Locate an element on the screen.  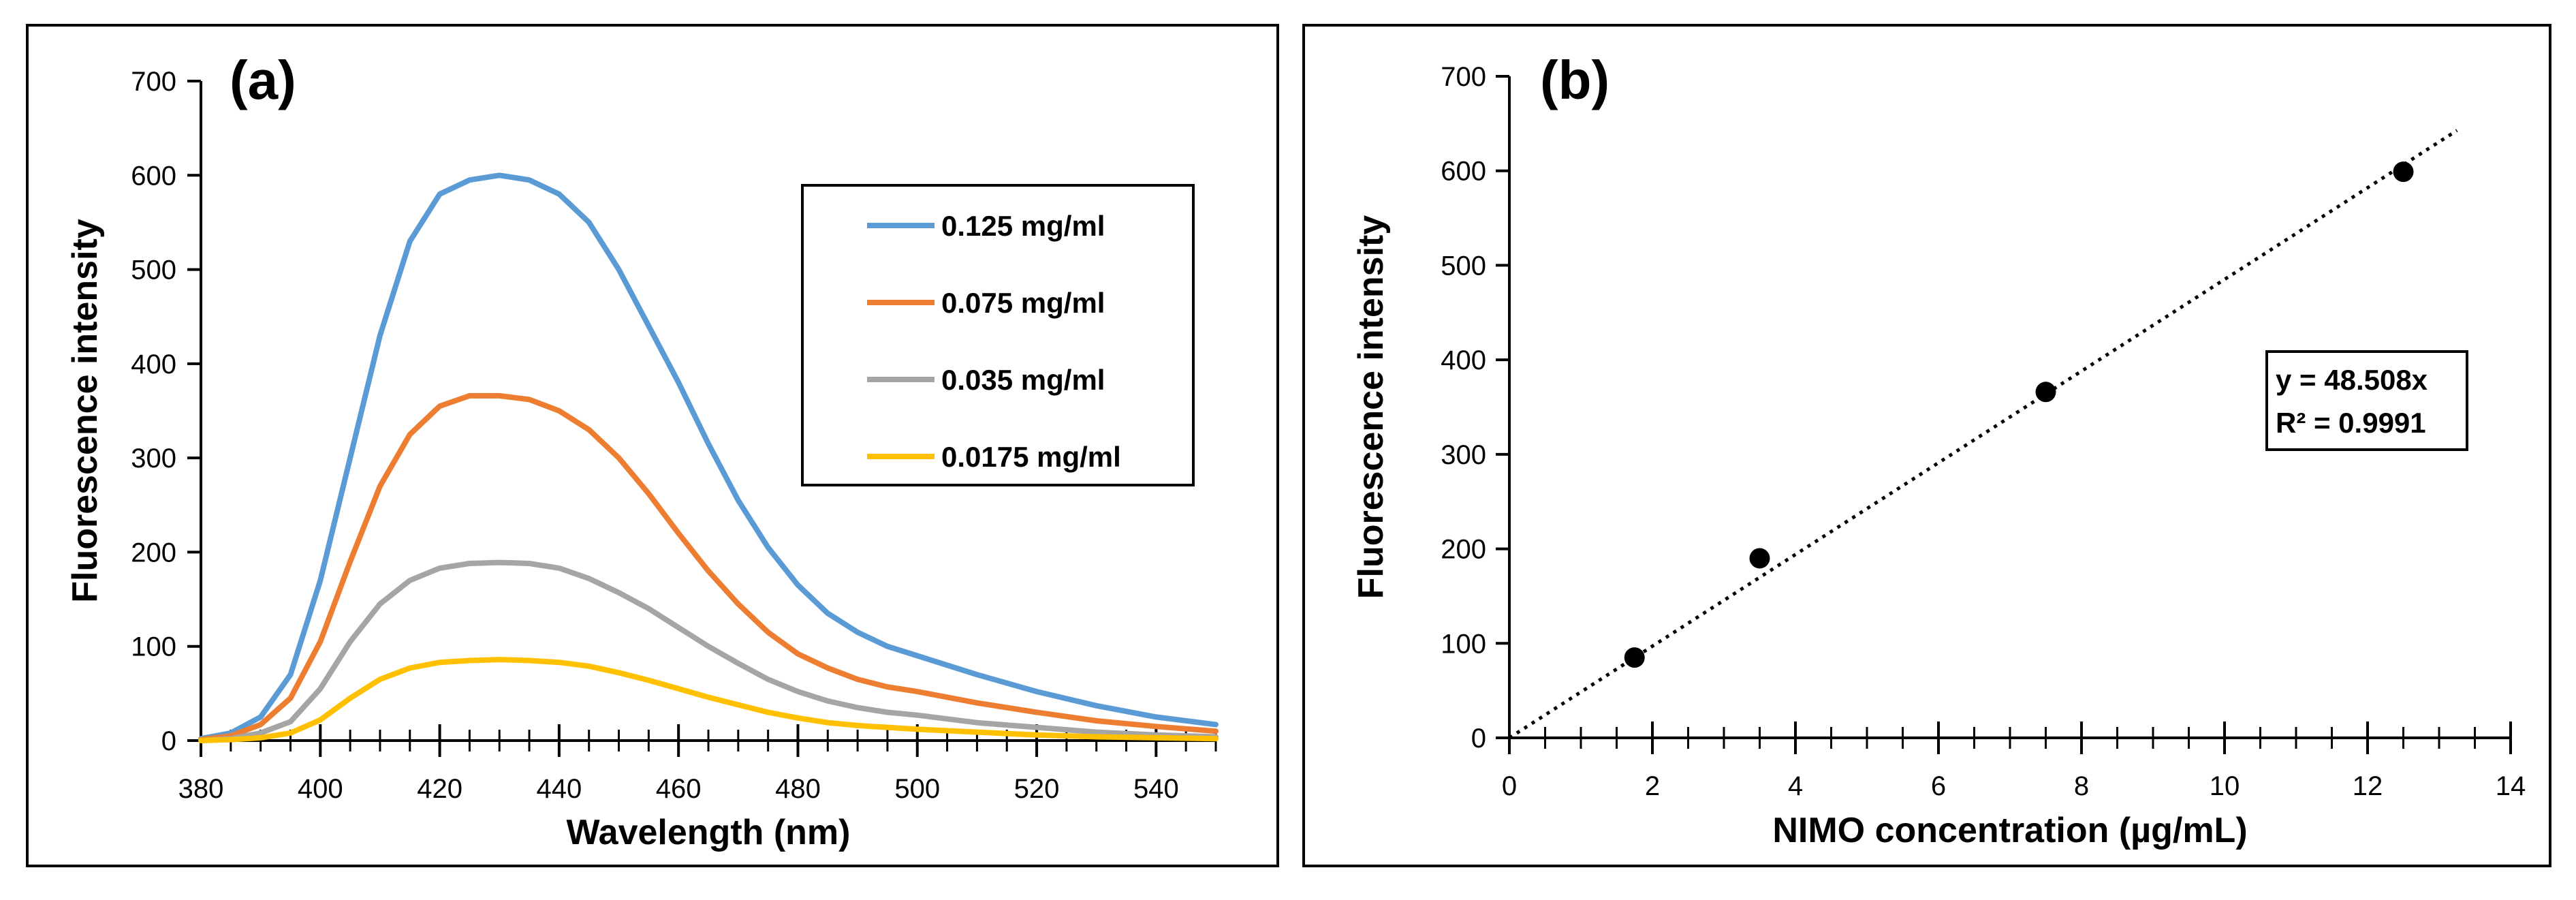
x-tick-label: 380 is located at coordinates (201, 789).